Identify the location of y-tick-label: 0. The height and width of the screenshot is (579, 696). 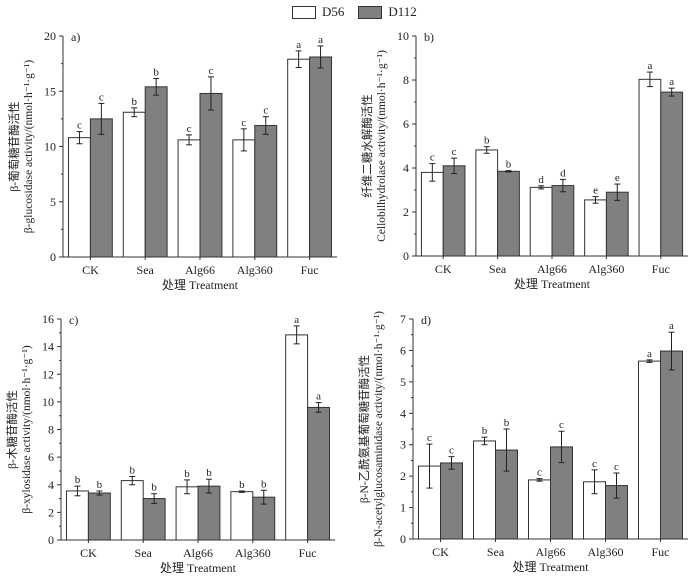
(53, 257).